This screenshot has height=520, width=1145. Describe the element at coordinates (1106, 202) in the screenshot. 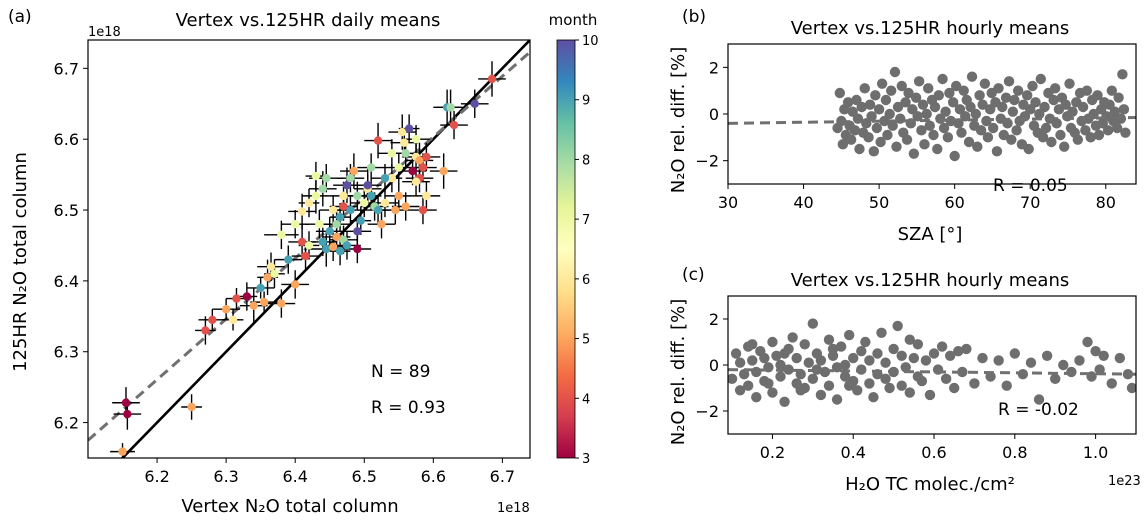

I see `panel-b-x-tick-label: 80` at that location.